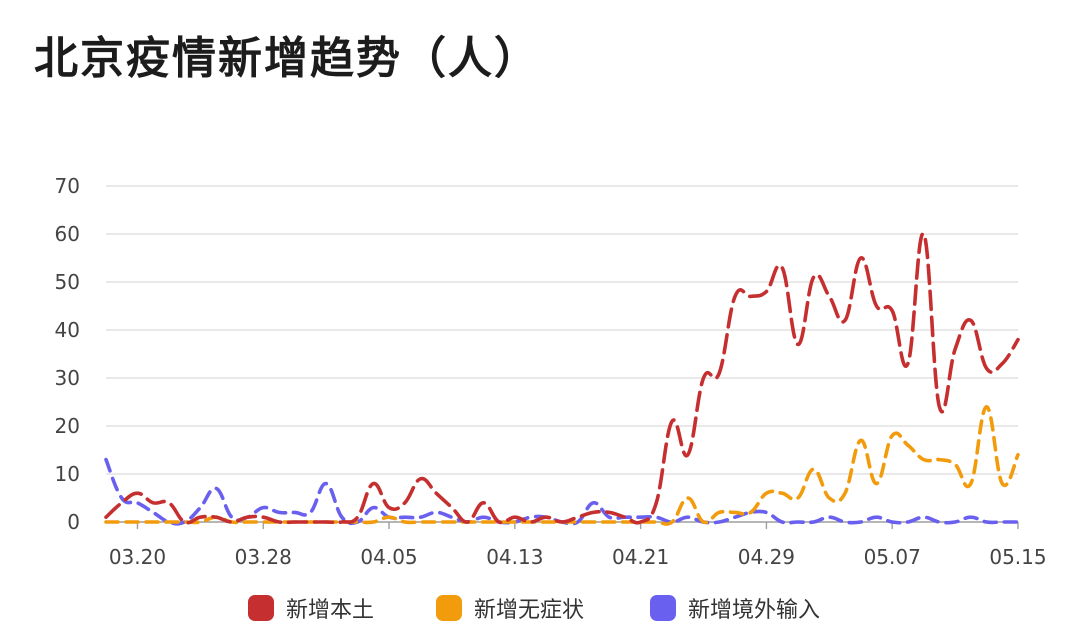  Describe the element at coordinates (263, 557) in the screenshot. I see `x-tick-label: 03.28` at that location.